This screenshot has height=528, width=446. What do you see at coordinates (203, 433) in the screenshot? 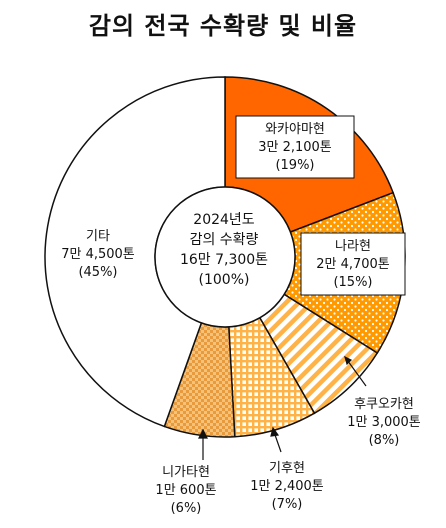
I see `leader-niigata-arrowhead` at bounding box center [203, 433].